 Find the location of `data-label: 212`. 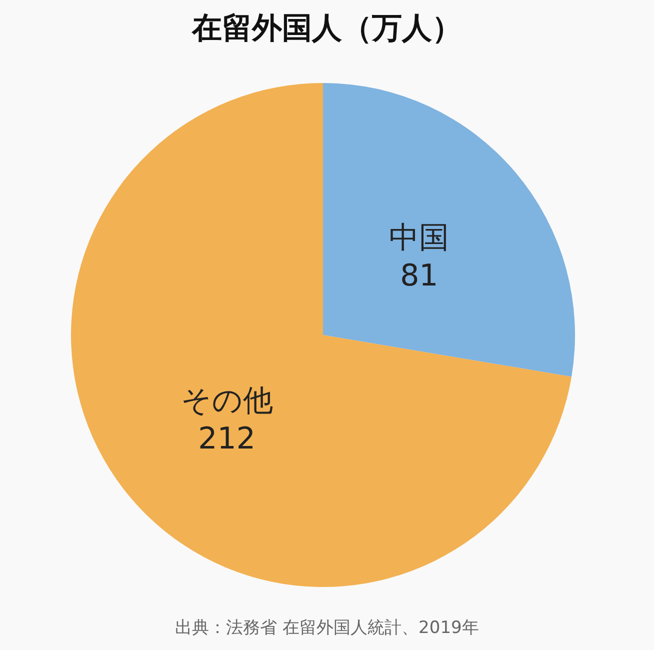

data-label: 212 is located at coordinates (227, 438).